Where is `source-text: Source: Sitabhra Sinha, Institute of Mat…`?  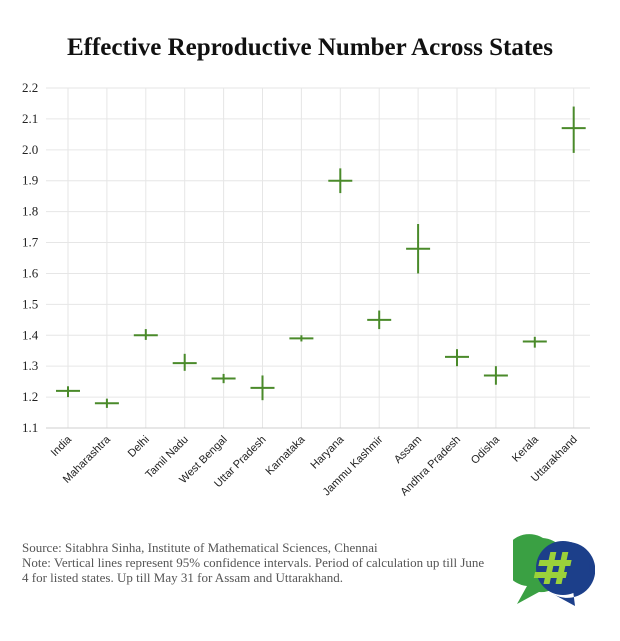 source-text: Source: Sitabhra Sinha, Institute of Mat… is located at coordinates (200, 547).